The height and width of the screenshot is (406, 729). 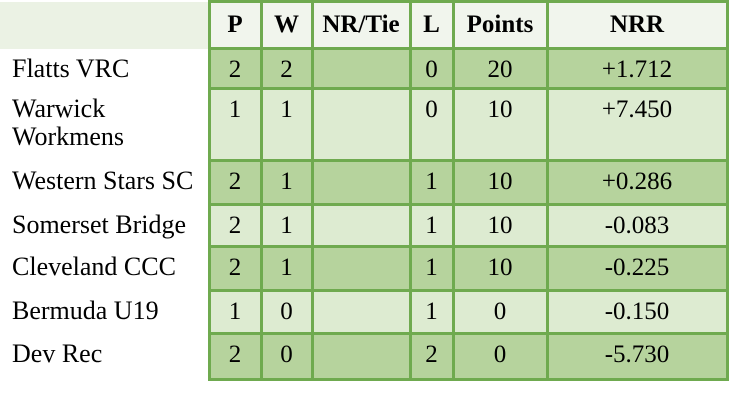 What do you see at coordinates (637, 182) in the screenshot?
I see `nrr-cell: +0.286` at bounding box center [637, 182].